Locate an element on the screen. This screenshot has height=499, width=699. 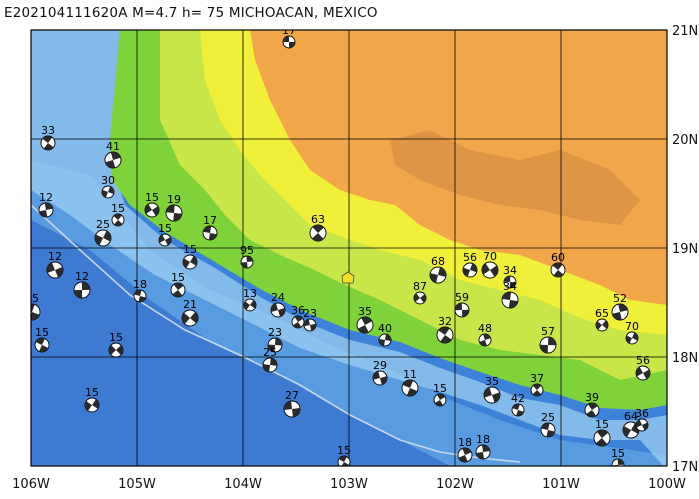
focal-mechanism-beachball: 65 is located at coordinates (602, 319).